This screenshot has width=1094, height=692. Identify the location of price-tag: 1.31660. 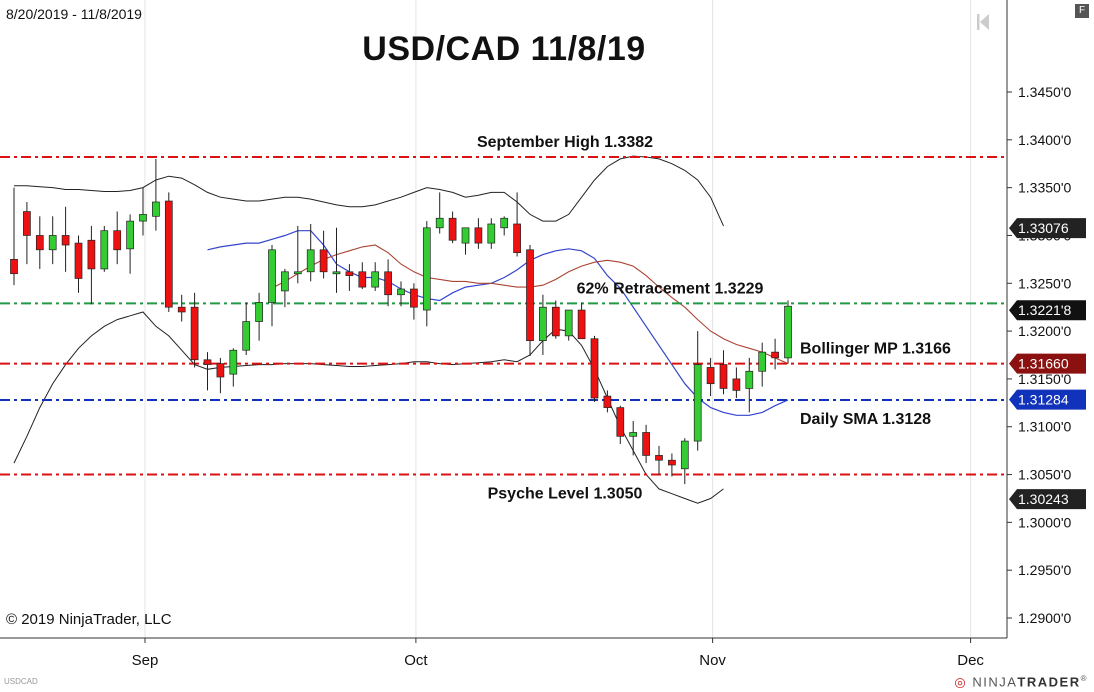
(1047, 363).